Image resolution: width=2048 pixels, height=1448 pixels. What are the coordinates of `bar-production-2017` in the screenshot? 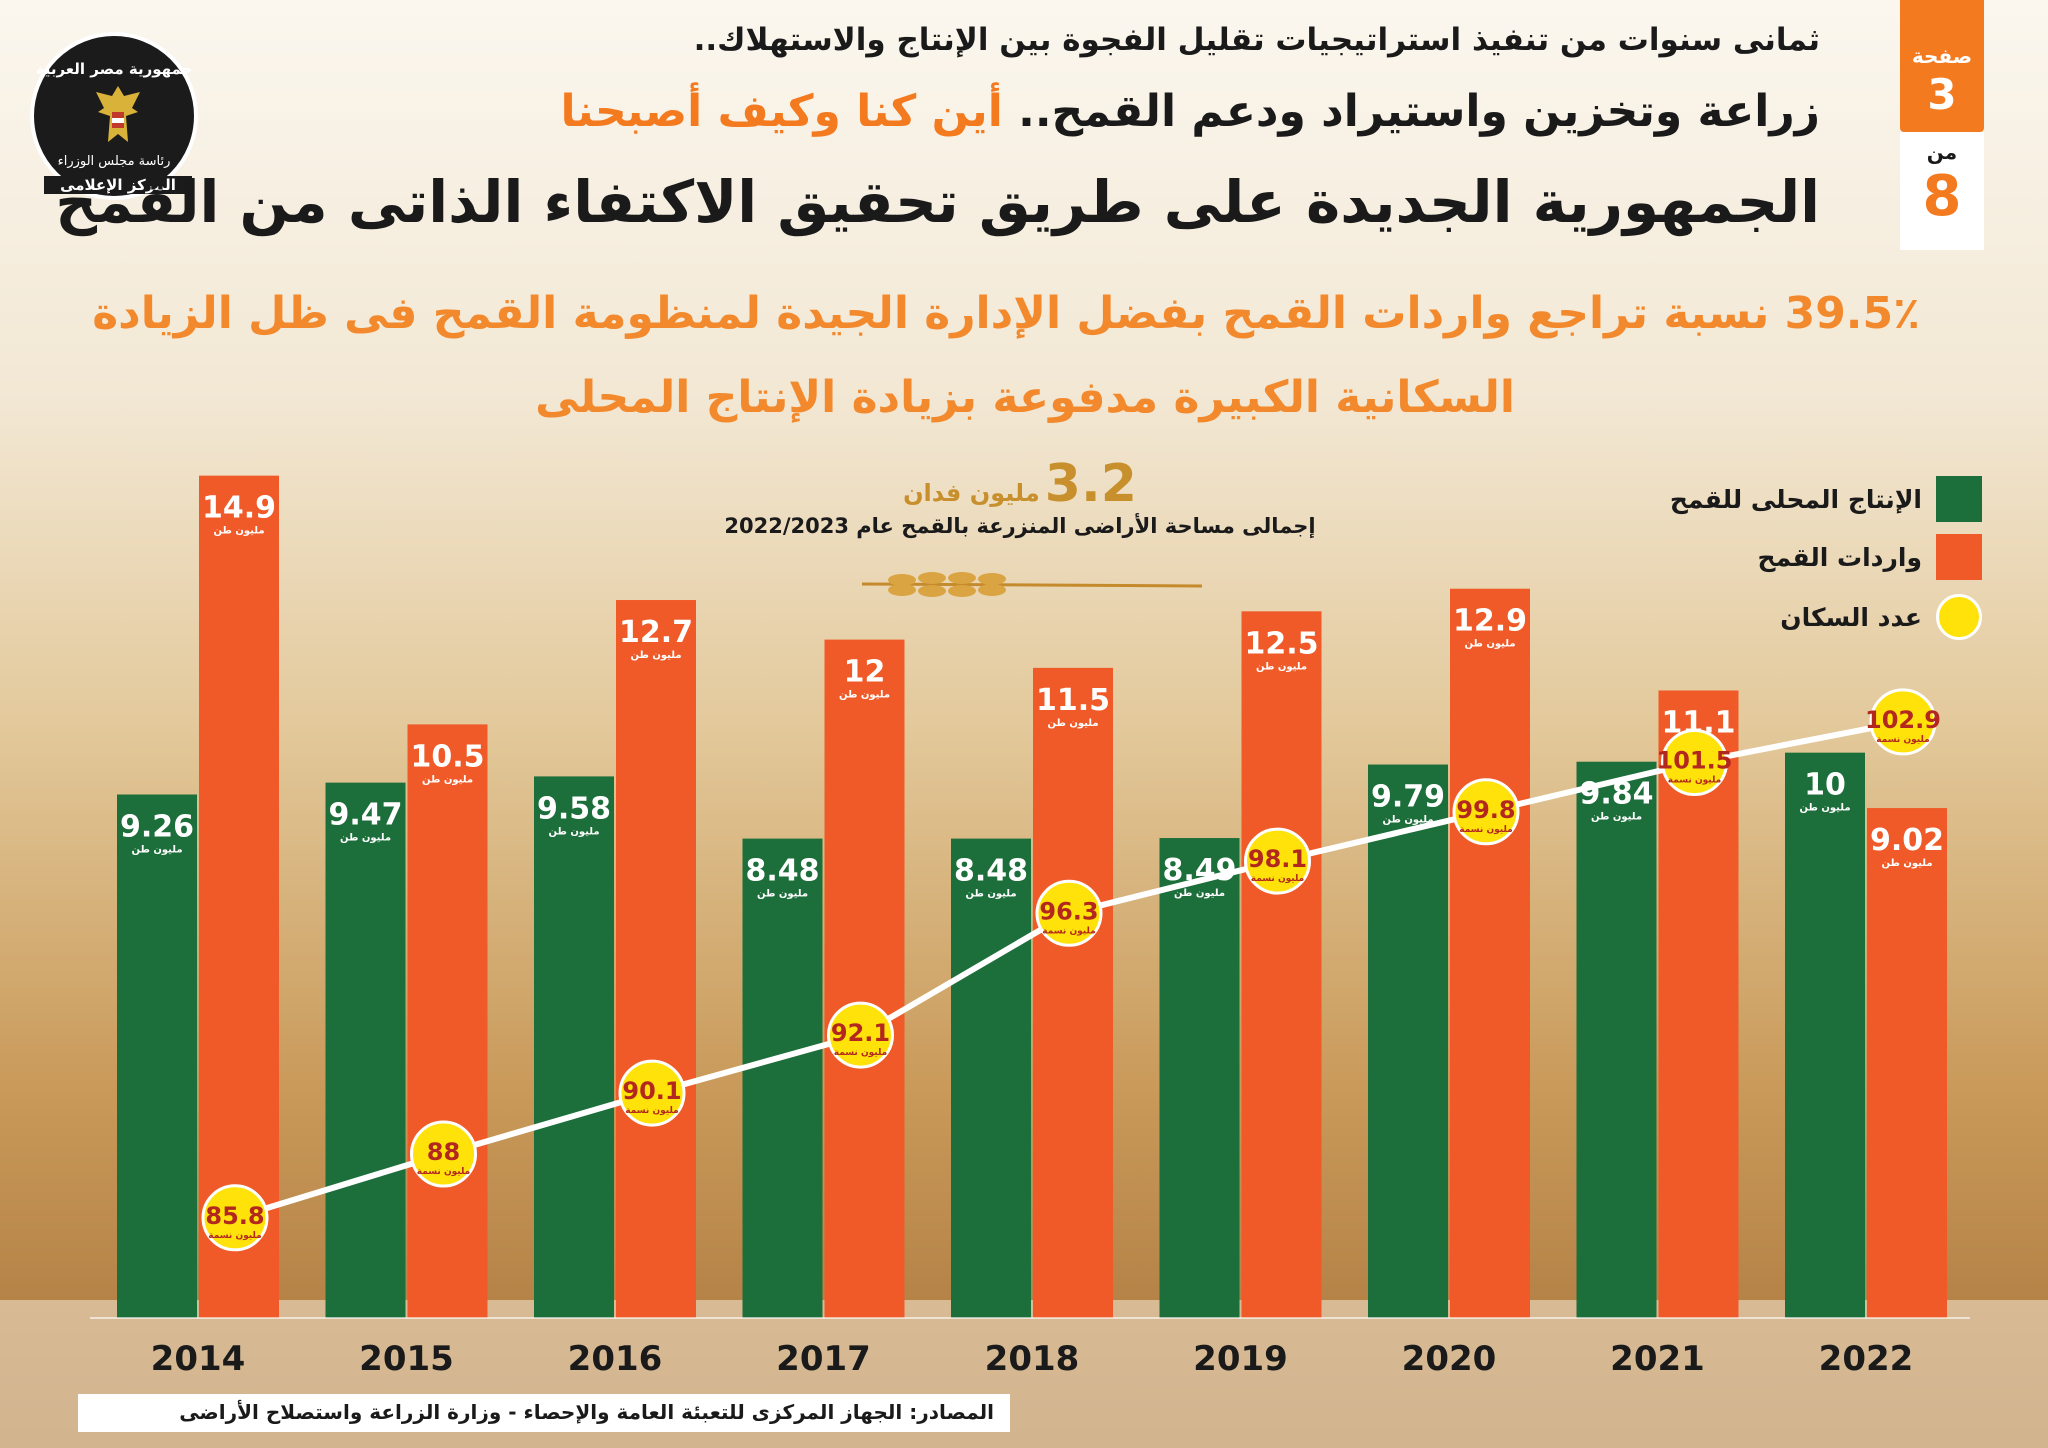 It's located at (782, 1078).